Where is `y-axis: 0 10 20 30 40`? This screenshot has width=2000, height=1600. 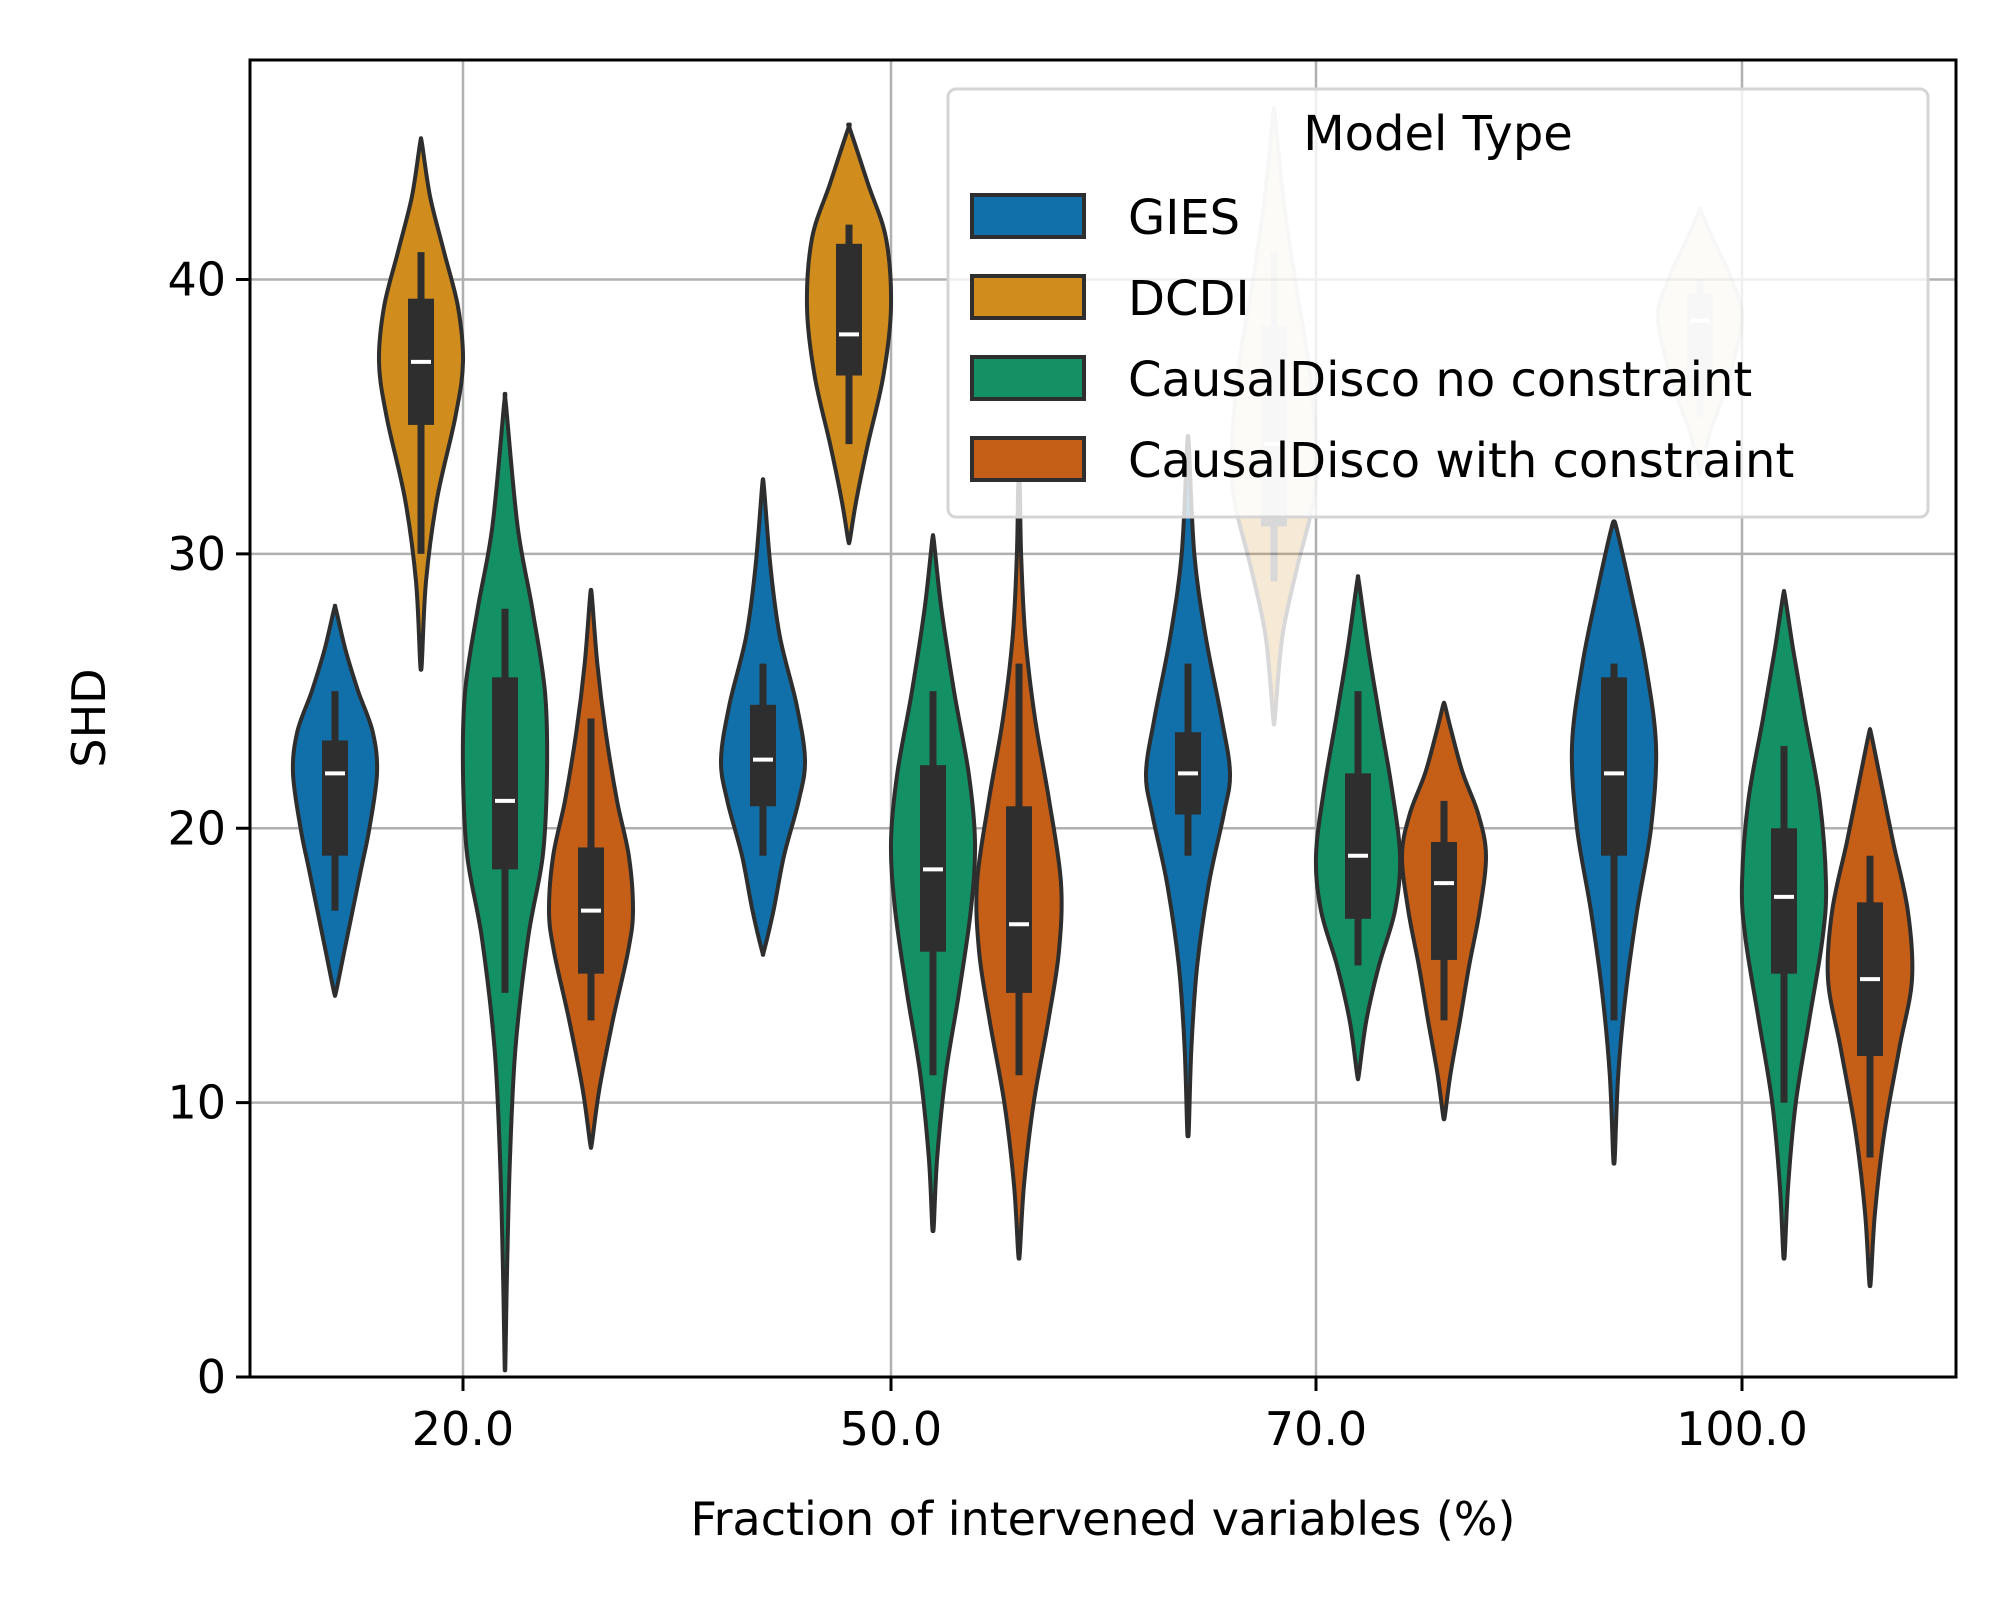
y-axis: 0 10 20 30 40 is located at coordinates (208, 828).